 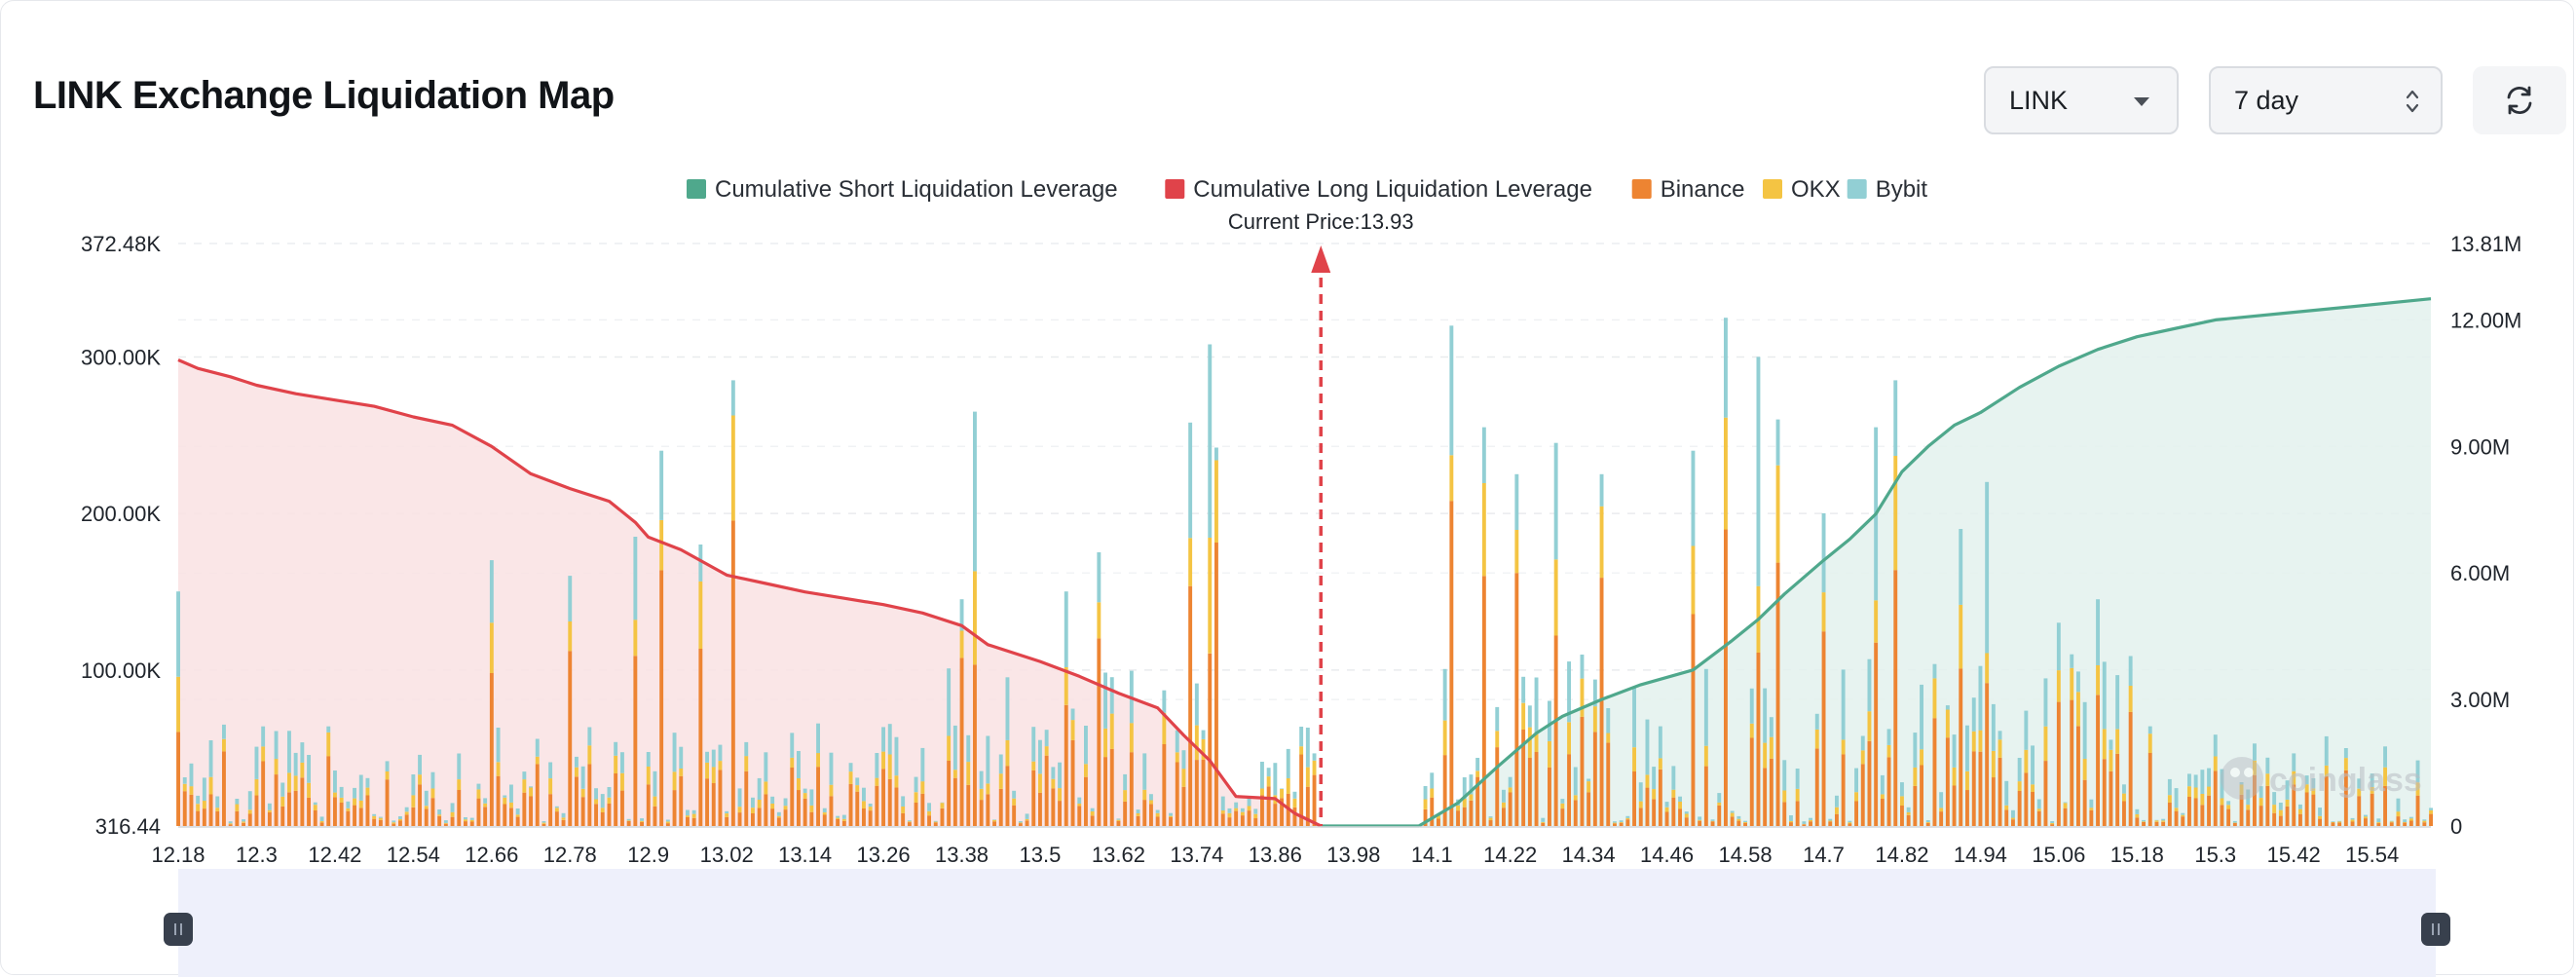 What do you see at coordinates (257, 855) in the screenshot?
I see `x-tick-label: 12.3` at bounding box center [257, 855].